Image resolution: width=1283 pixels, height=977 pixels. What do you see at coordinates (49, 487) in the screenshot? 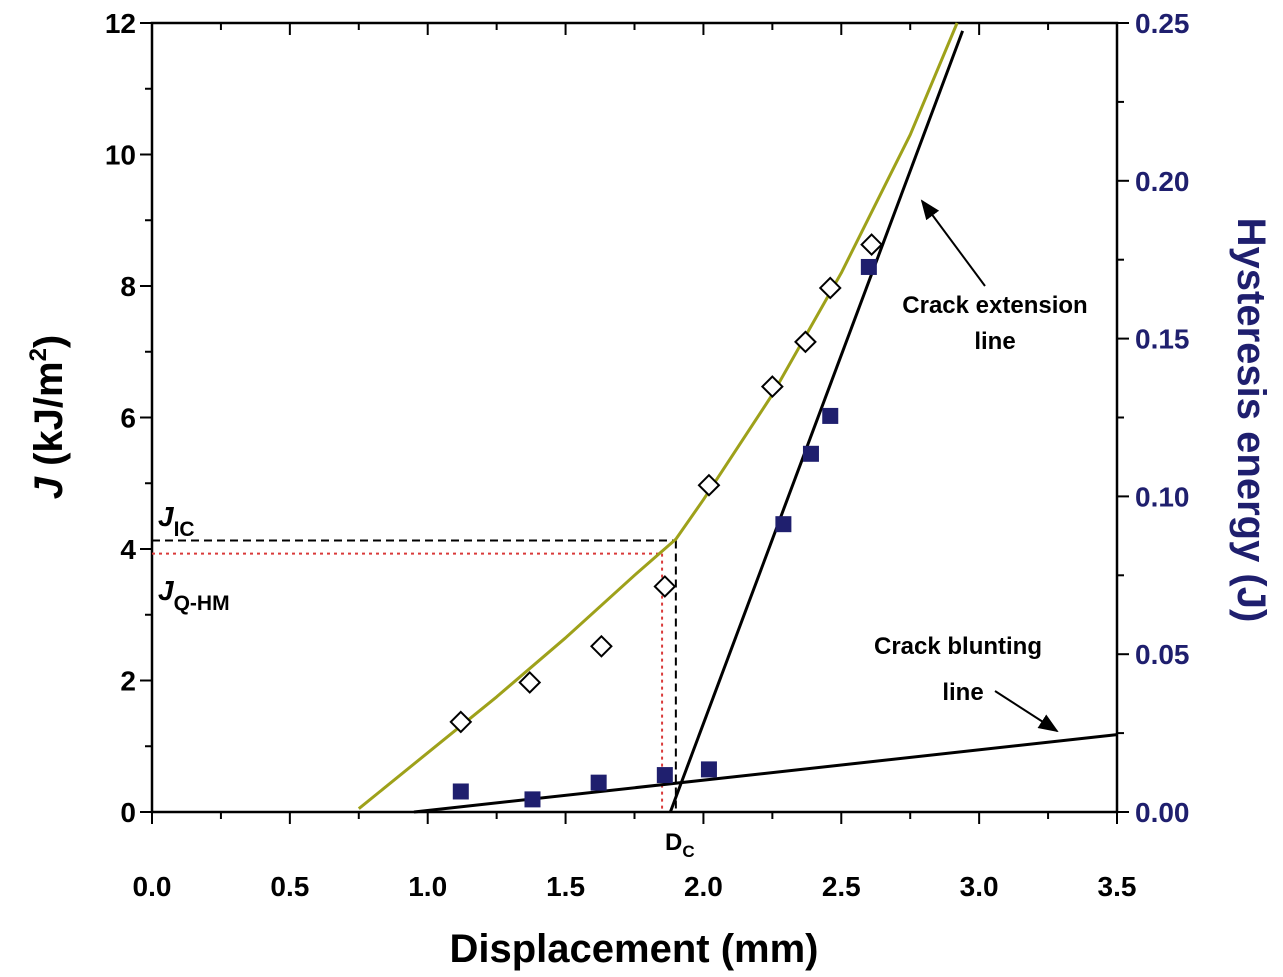
I see `y-left-title-italic: J` at bounding box center [49, 487].